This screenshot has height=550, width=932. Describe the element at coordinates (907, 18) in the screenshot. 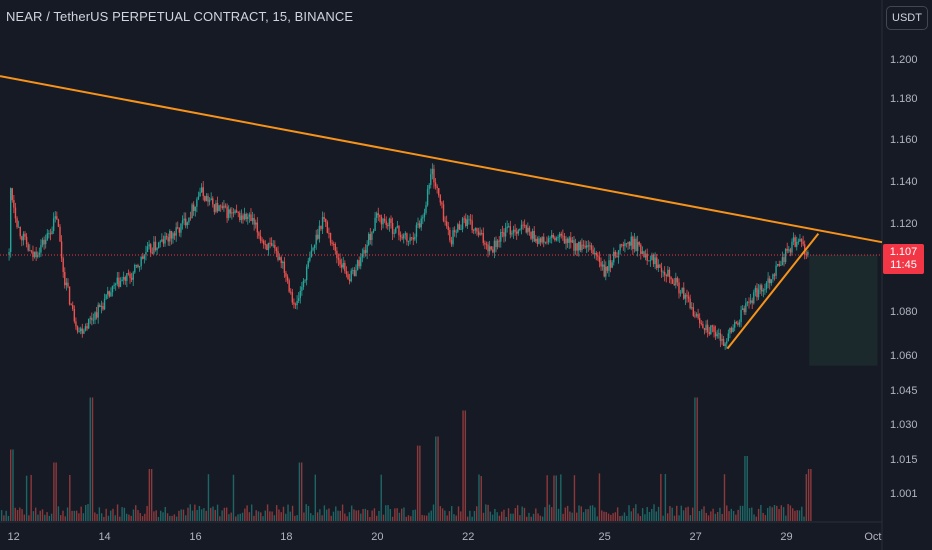

I see `currency-unit-button: USDT` at that location.